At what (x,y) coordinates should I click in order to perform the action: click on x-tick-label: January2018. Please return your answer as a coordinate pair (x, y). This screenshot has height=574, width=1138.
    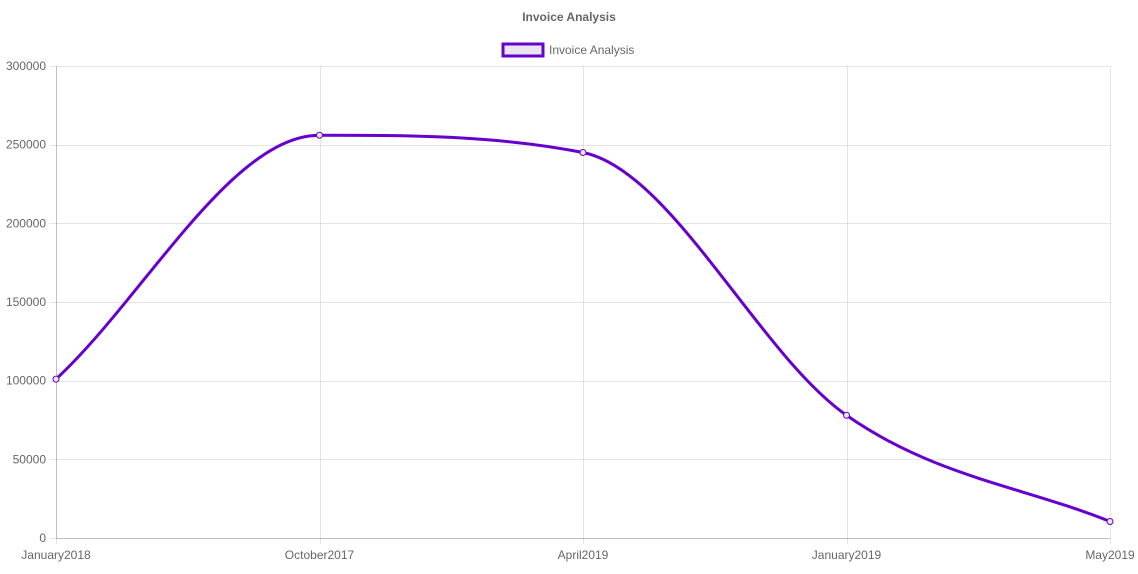
    Looking at the image, I should click on (56, 555).